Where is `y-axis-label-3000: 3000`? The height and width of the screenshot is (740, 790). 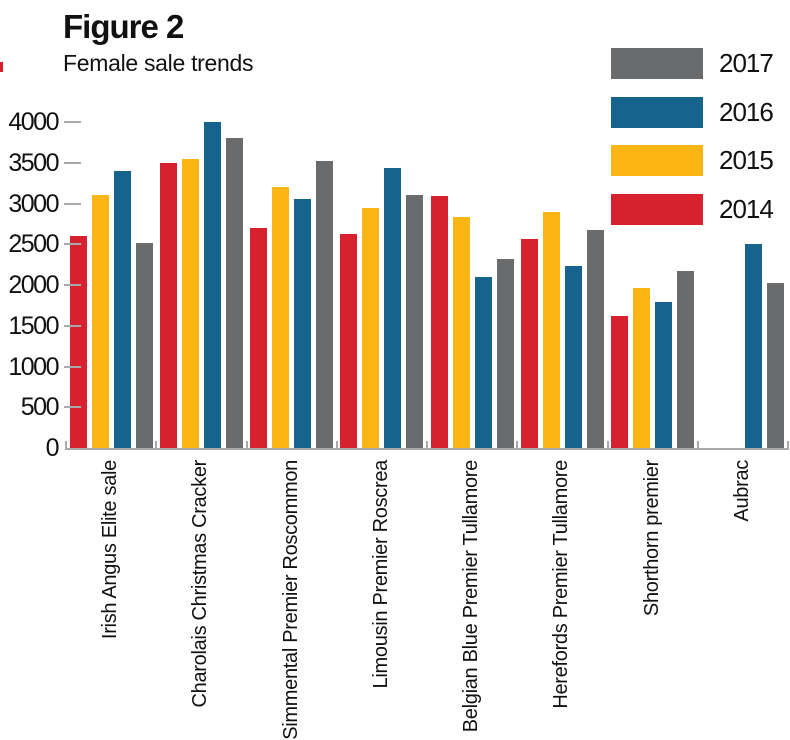 y-axis-label-3000: 3000 is located at coordinates (33, 203).